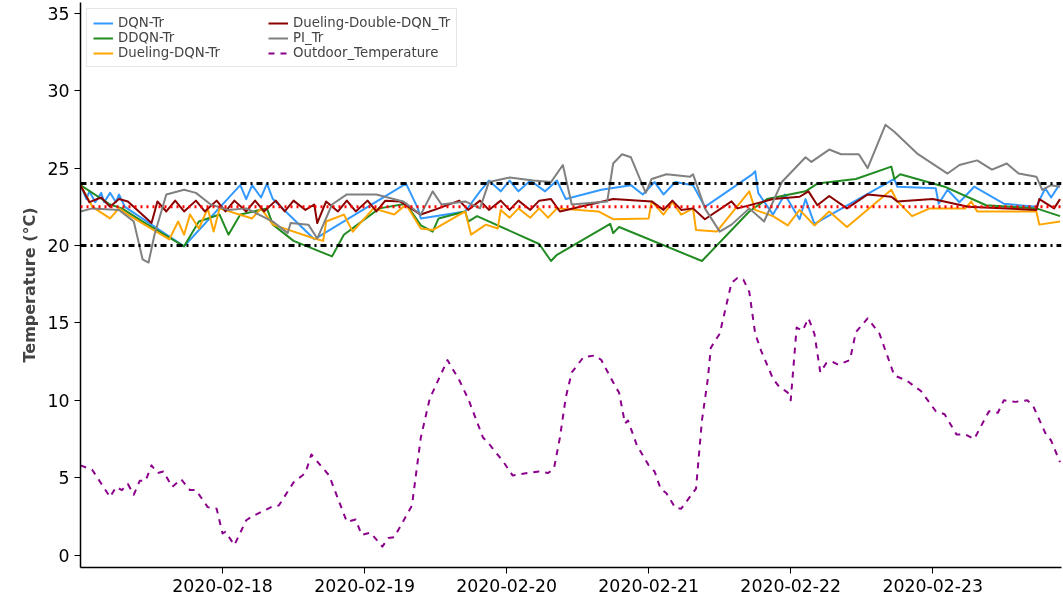  What do you see at coordinates (791, 585) in the screenshot?
I see `x-tick-label: 2020-02-22` at bounding box center [791, 585].